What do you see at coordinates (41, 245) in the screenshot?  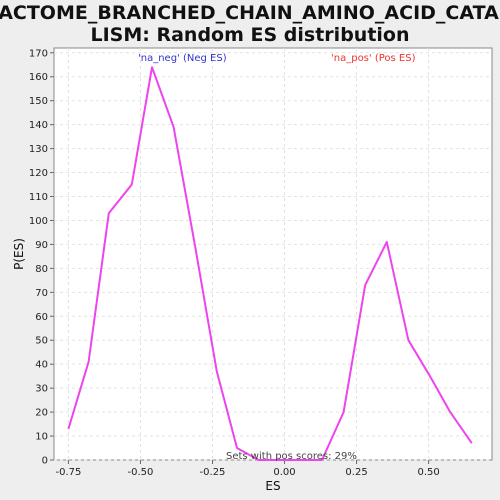 I see `y-tick-label: 90` at bounding box center [41, 245].